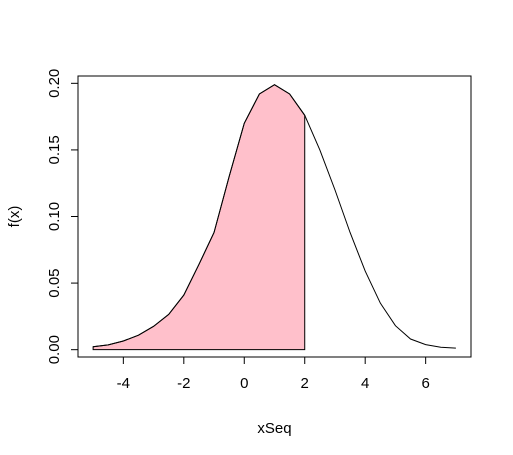 The image size is (513, 455). Describe the element at coordinates (54, 349) in the screenshot. I see `y-tick-label: 0.00` at that location.